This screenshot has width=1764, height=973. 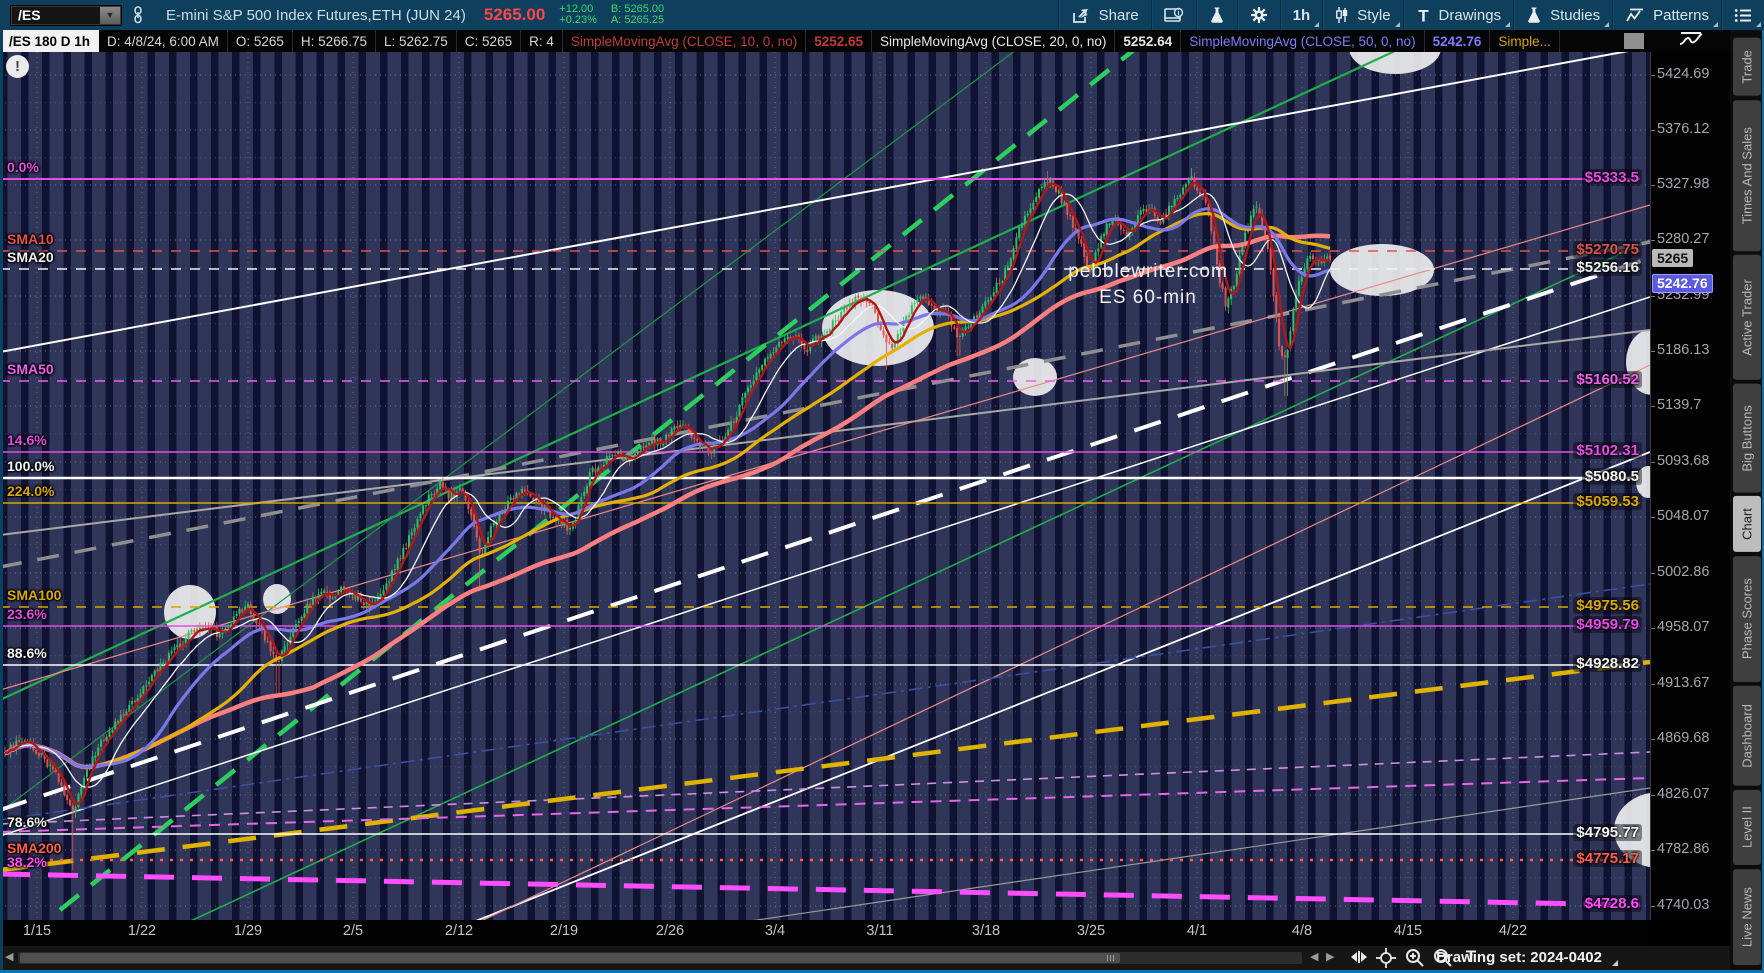 What do you see at coordinates (416, 41) in the screenshot?
I see `ohlc-field: L: 5262.75` at bounding box center [416, 41].